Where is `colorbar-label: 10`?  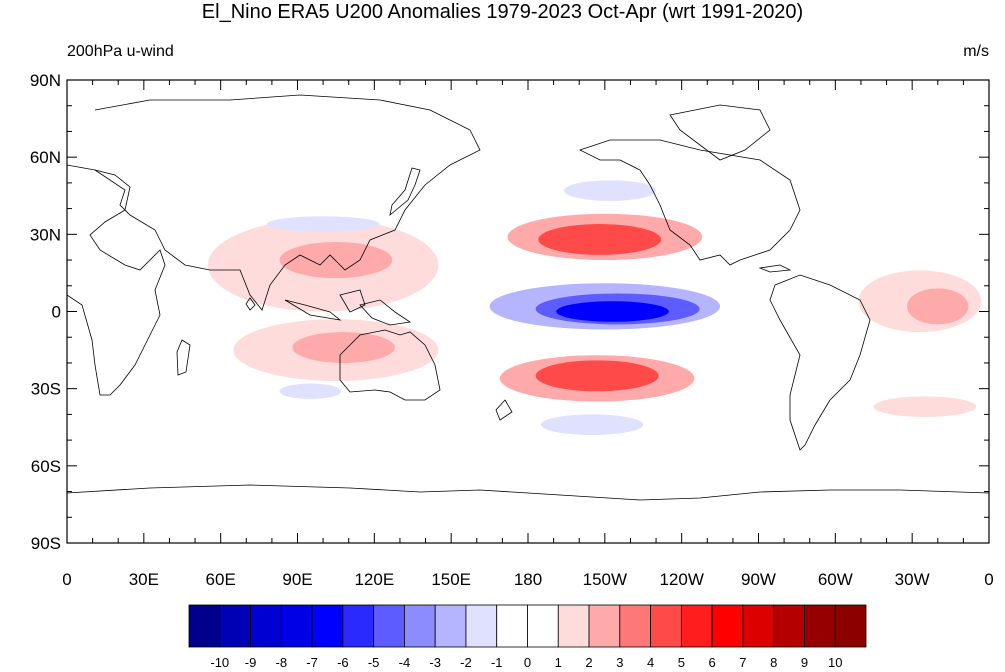
colorbar-label: 10 is located at coordinates (835, 662).